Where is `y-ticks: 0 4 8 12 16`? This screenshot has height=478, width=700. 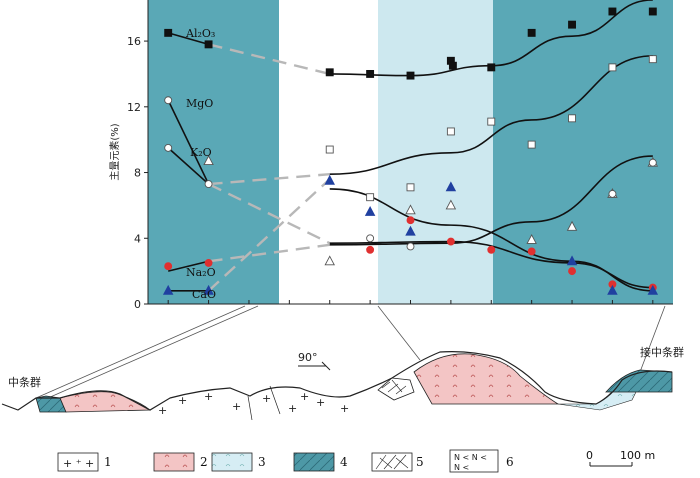 y-ticks: 0 4 8 12 16 is located at coordinates (137, 173).